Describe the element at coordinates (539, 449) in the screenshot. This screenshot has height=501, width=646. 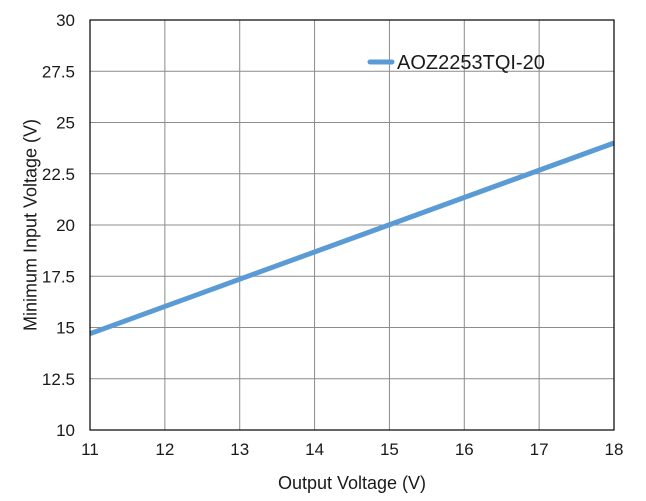
I see `x-tick-label: 17` at that location.